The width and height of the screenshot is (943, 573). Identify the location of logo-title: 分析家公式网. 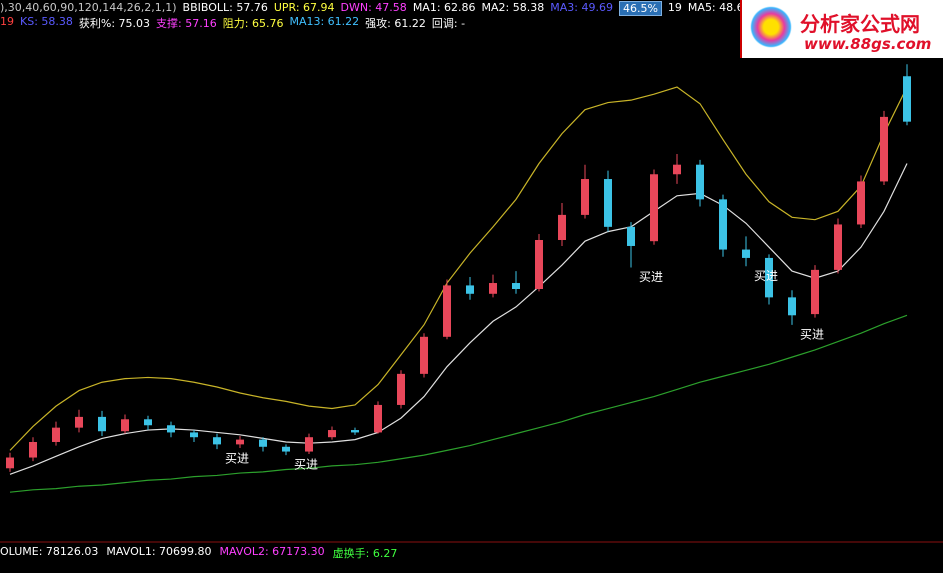
(860, 24).